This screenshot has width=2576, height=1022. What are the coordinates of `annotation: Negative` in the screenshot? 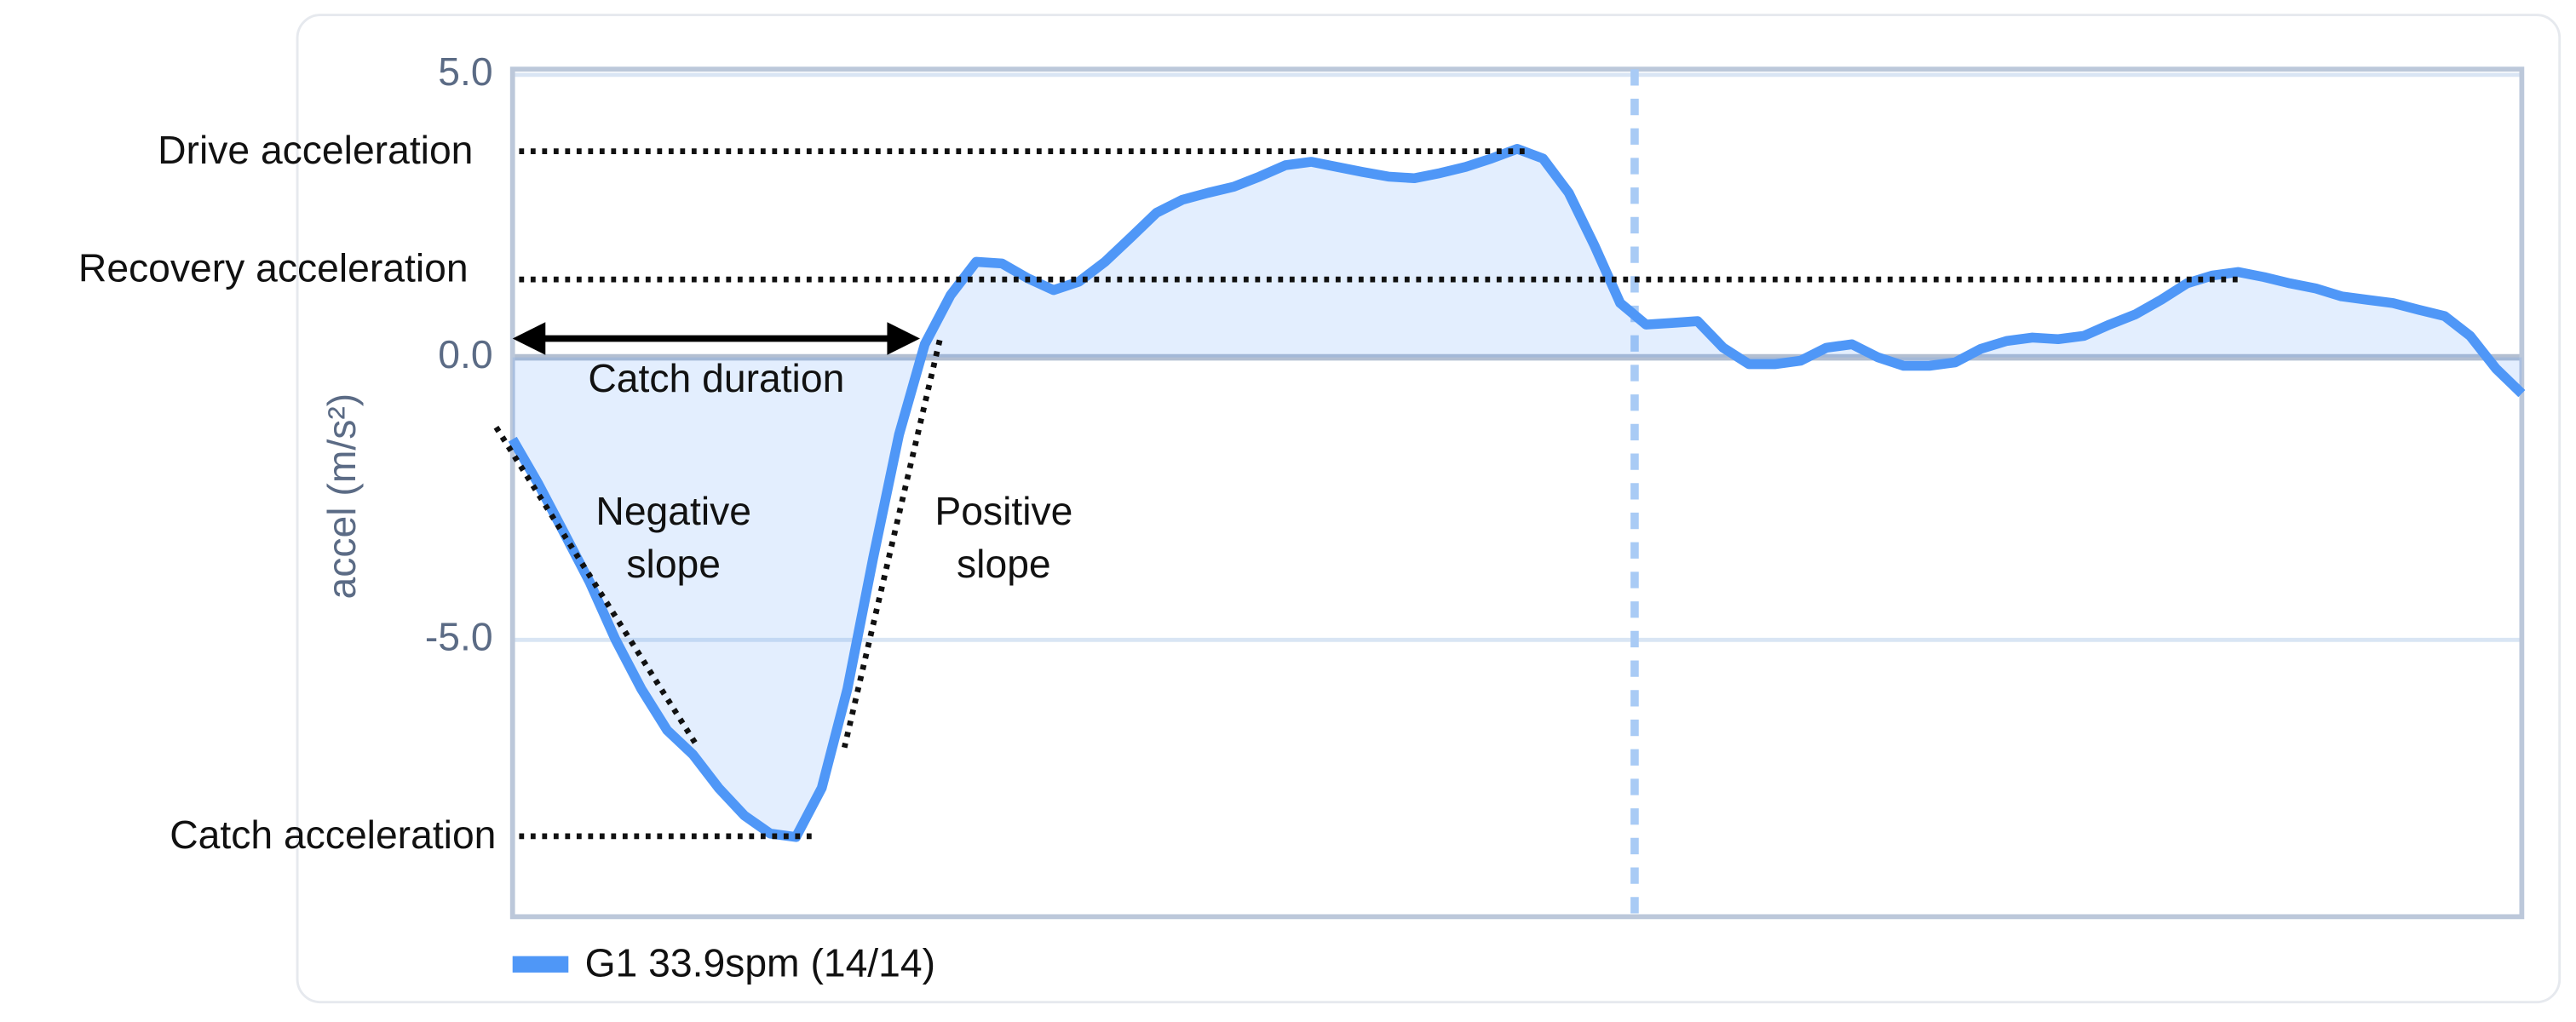 It's located at (673, 511).